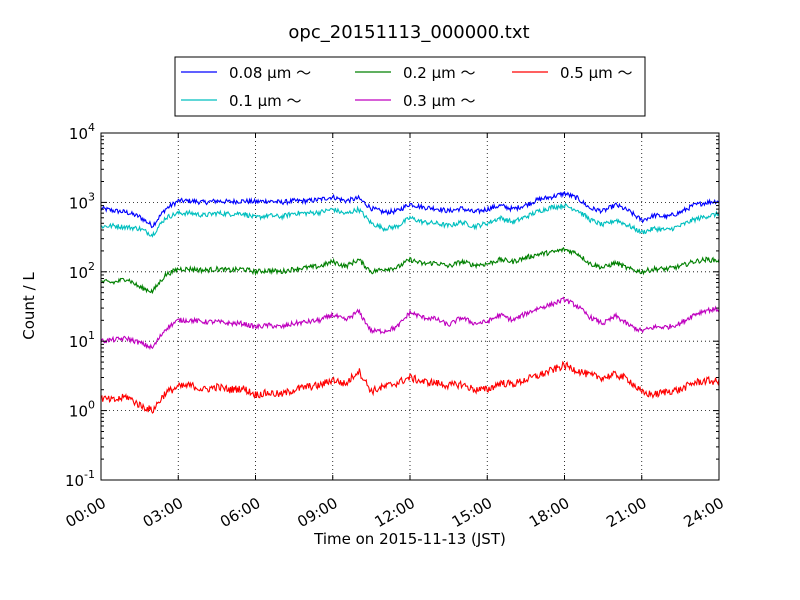 The width and height of the screenshot is (800, 600). I want to click on legend-label: 0.3 μm ～, so click(439, 101).